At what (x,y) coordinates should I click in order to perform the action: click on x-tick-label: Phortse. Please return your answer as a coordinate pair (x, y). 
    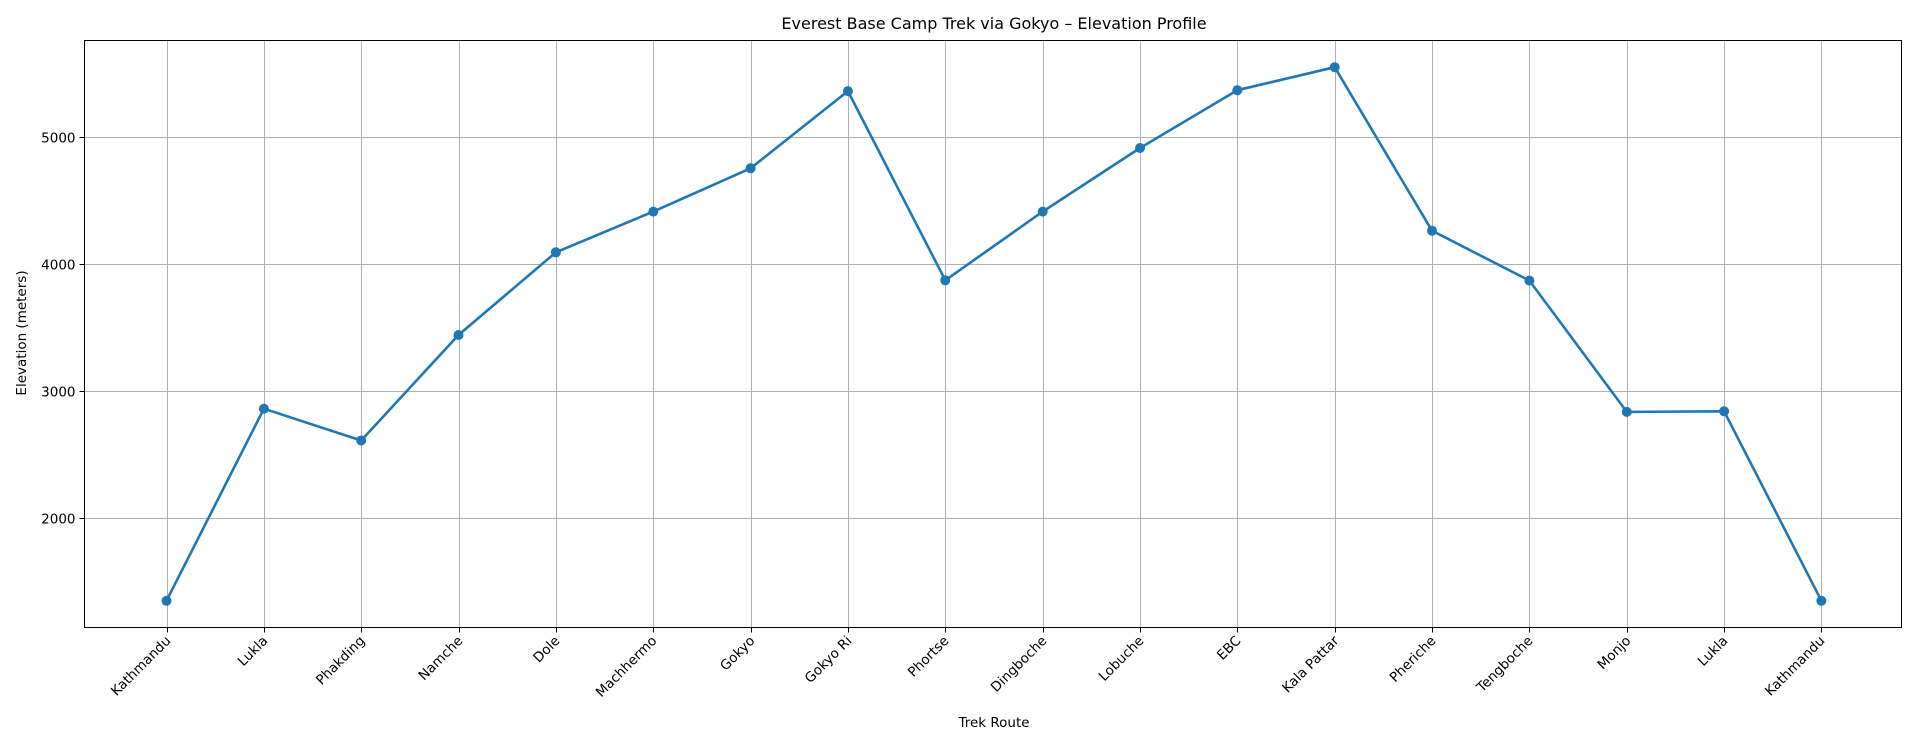
    Looking at the image, I should click on (928, 656).